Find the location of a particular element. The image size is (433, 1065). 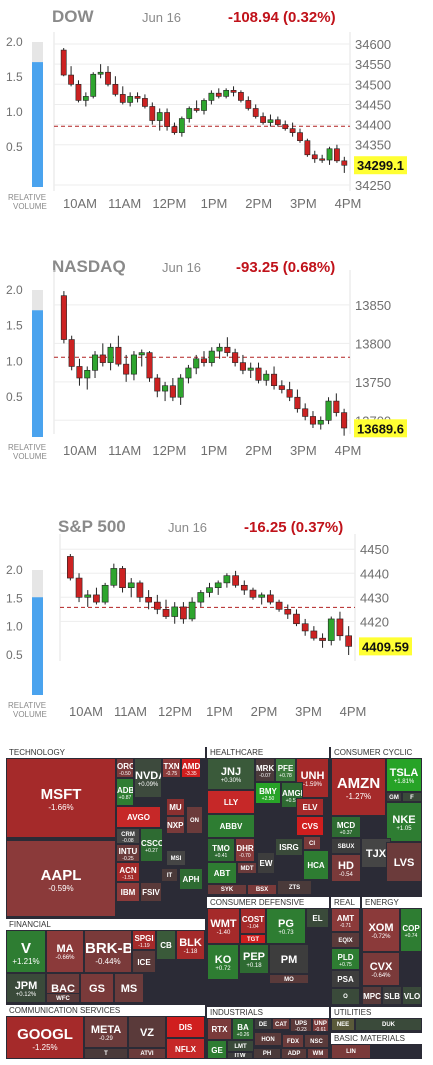

heatmap-tile-cost: COST -1.04 is located at coordinates (253, 921).